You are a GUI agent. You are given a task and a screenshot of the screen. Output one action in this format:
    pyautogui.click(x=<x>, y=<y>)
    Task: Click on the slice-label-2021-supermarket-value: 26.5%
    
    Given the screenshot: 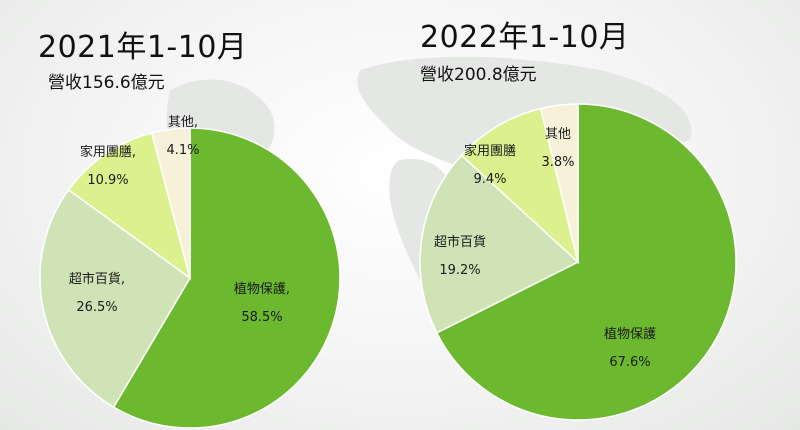 What is the action you would take?
    pyautogui.click(x=96, y=307)
    